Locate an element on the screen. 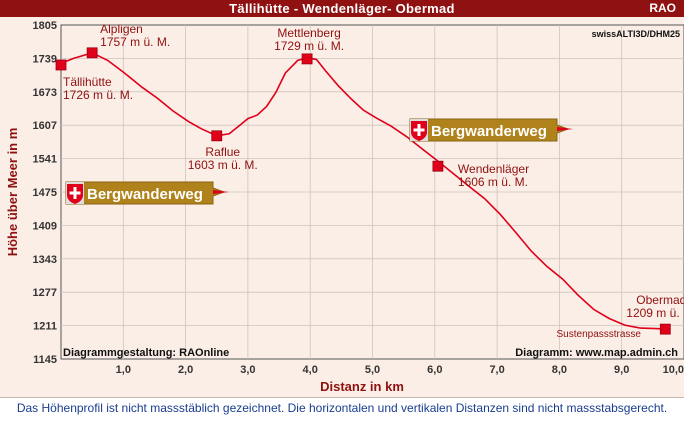  y-tick-label: 1673 is located at coordinates (45, 93).